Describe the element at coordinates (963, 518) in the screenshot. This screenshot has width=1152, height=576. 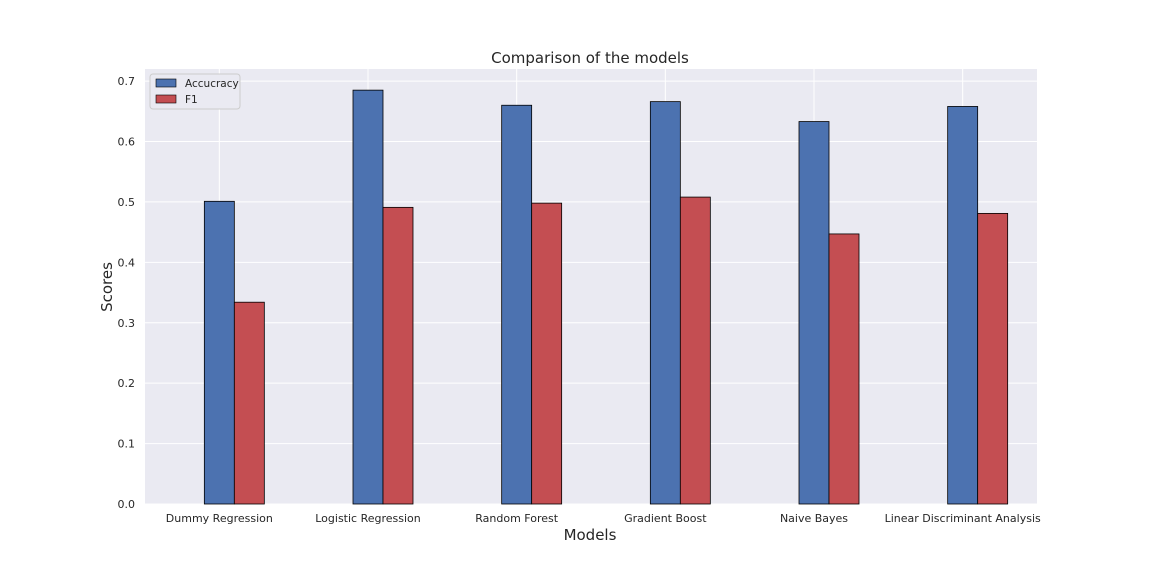
I see `x-tick-label: Linear Discriminant Analysis` at that location.